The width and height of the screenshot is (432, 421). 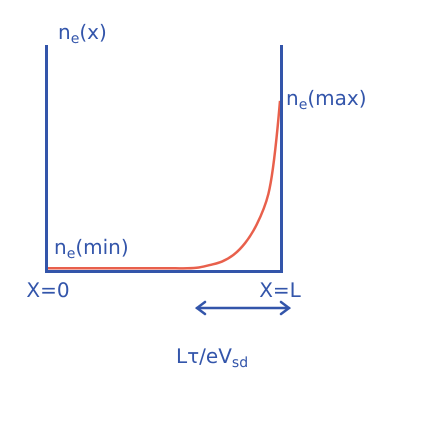 What do you see at coordinates (82, 34) in the screenshot?
I see `y-axis-title: n$_{e}$(x)` at bounding box center [82, 34].